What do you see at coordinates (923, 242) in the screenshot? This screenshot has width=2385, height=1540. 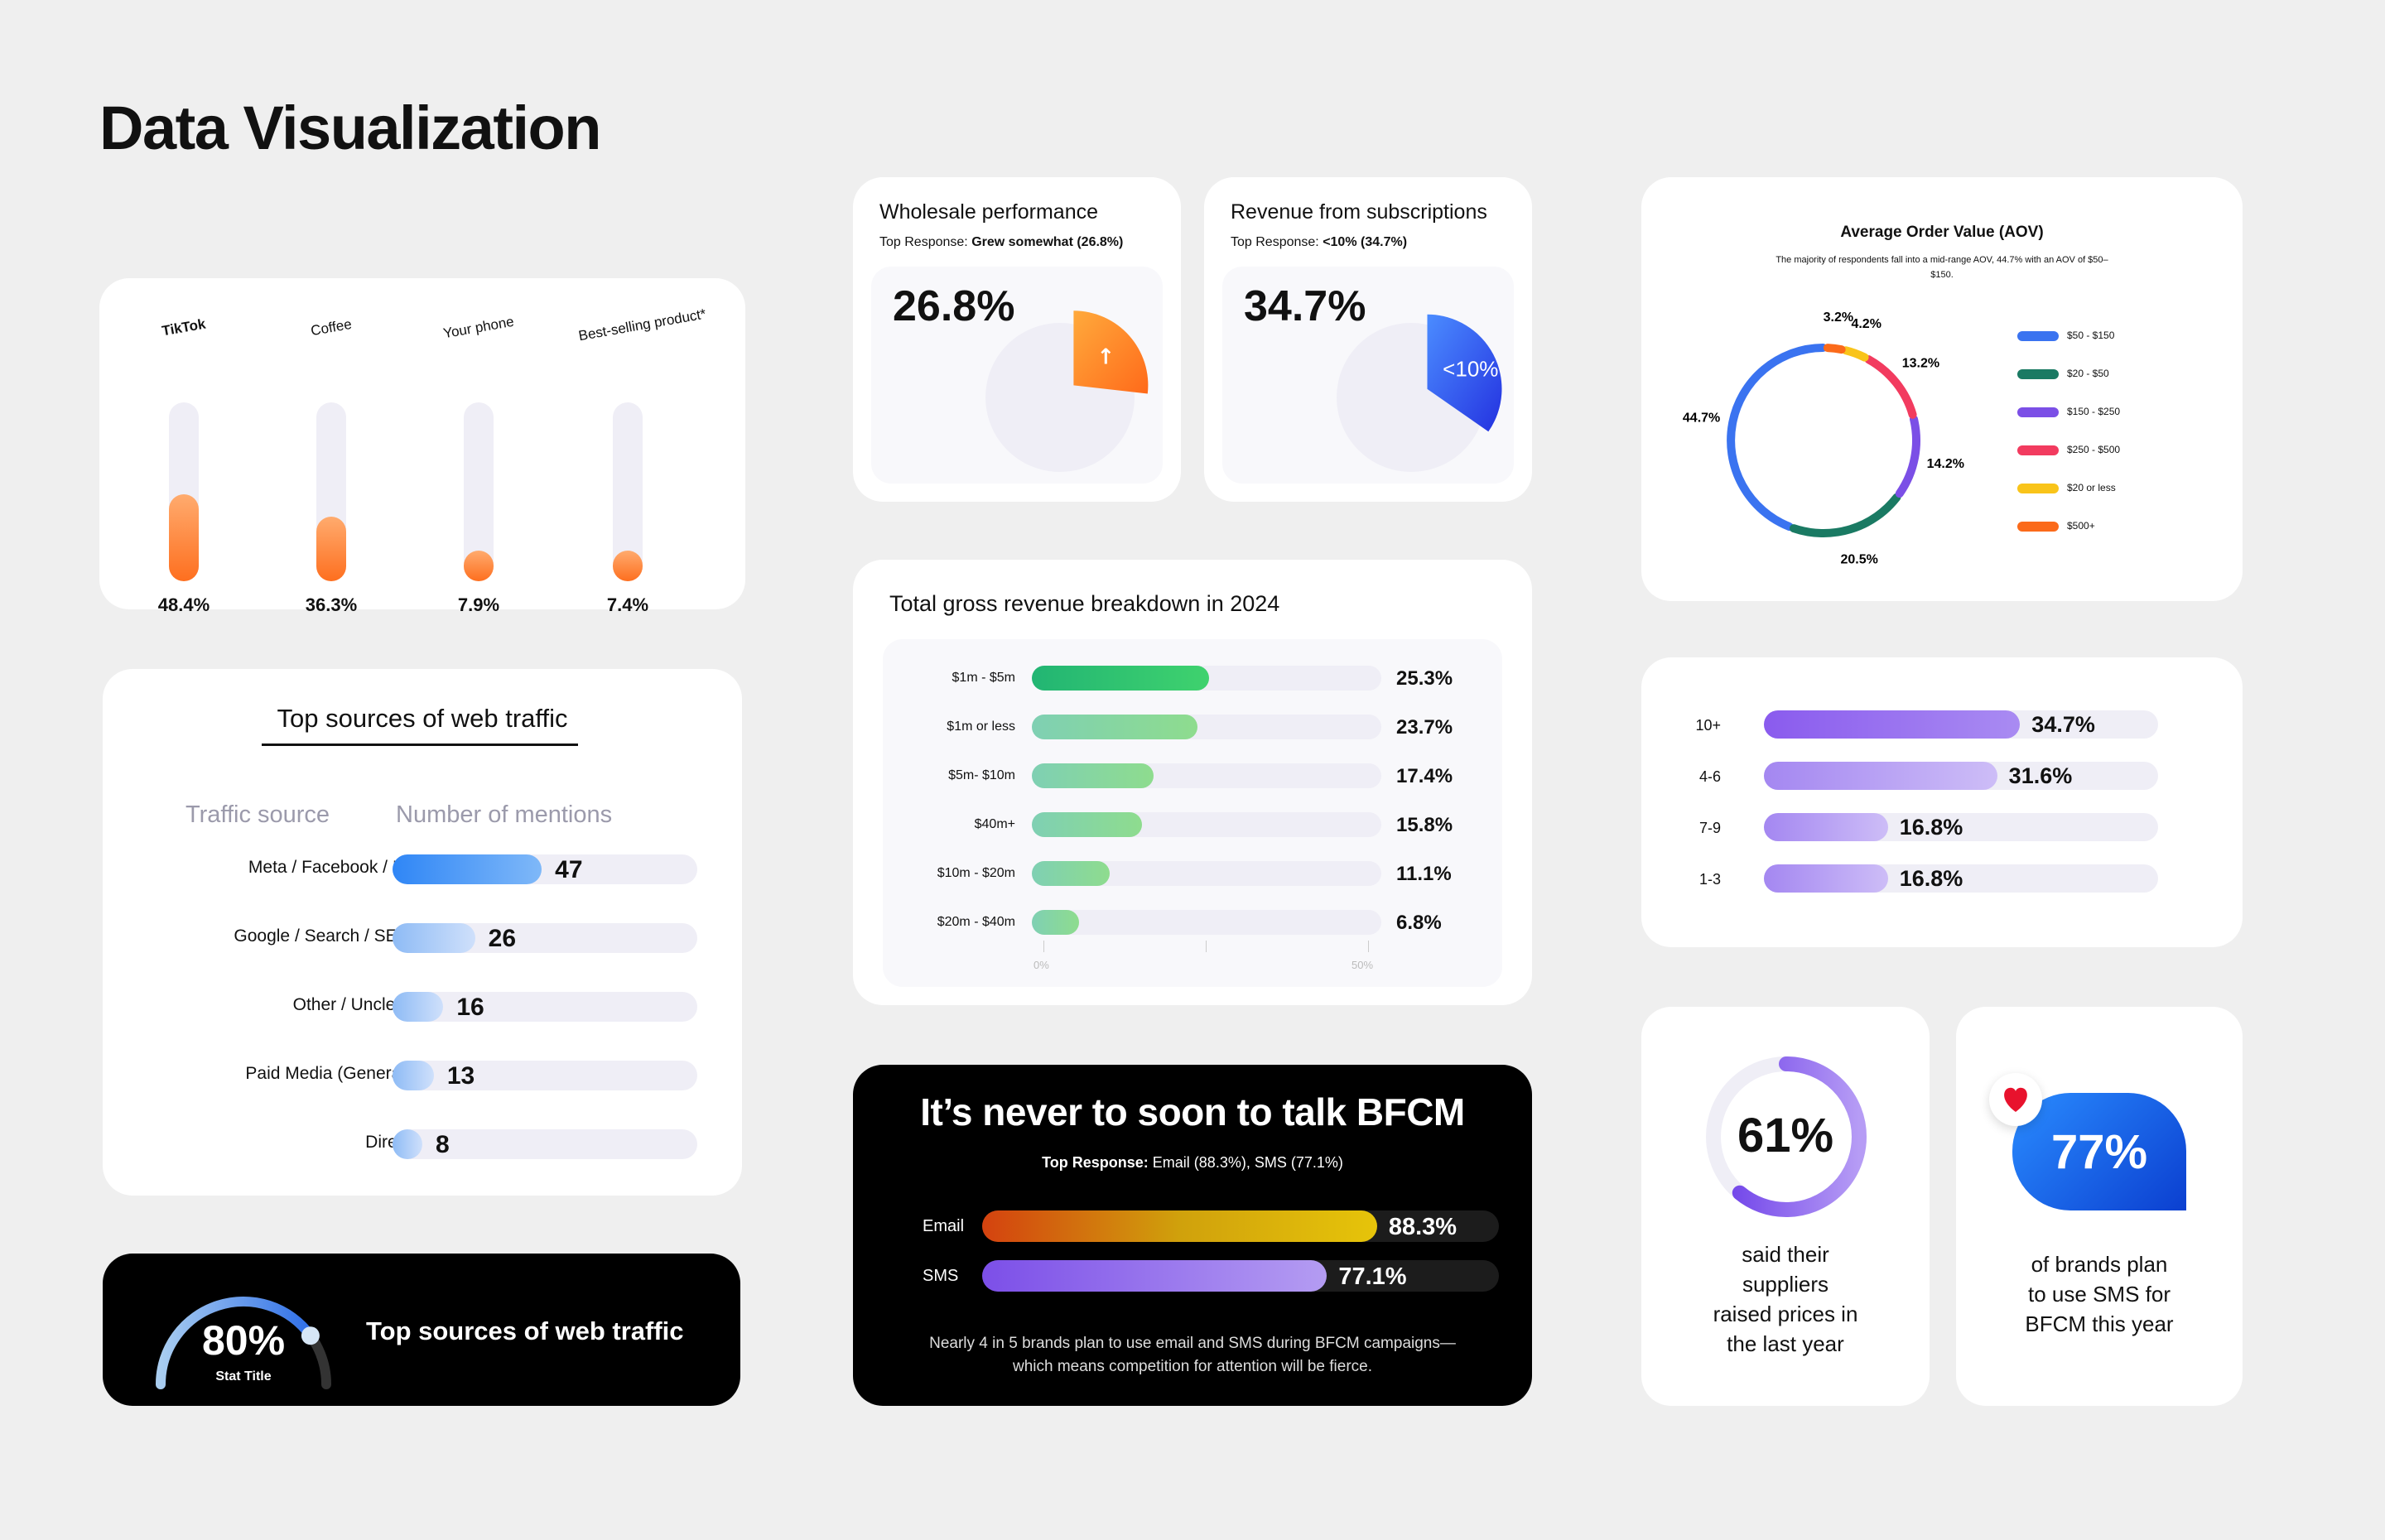 I see `wholesale-response-label: Top Response:` at bounding box center [923, 242].